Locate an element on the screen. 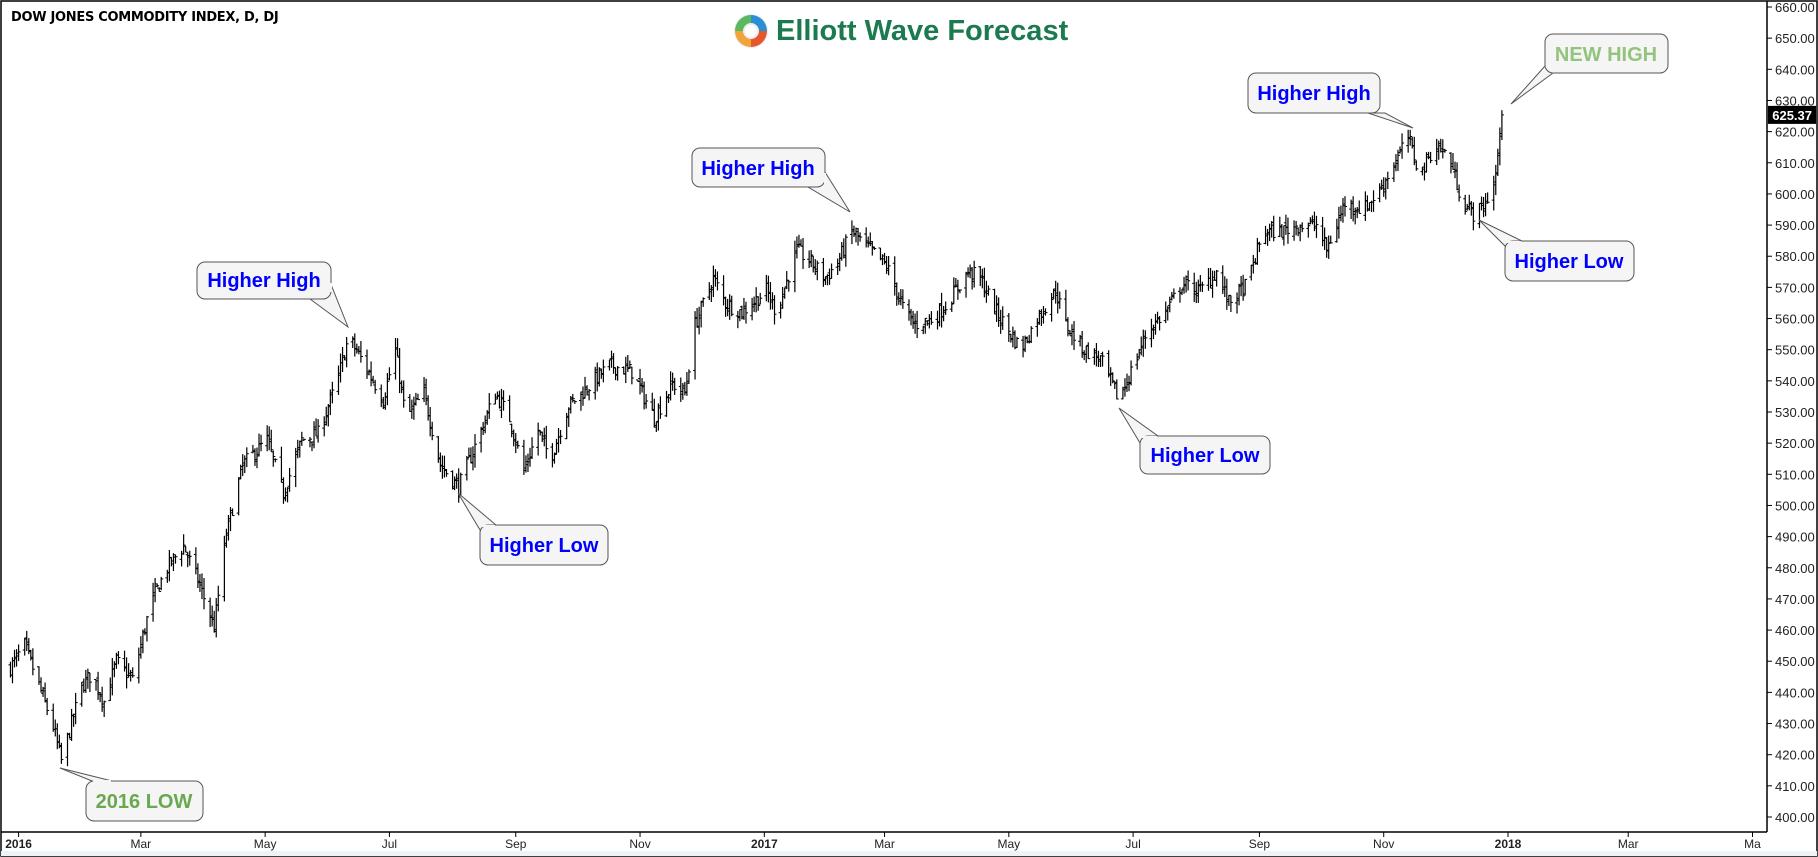  callout-label: NEW HIGH is located at coordinates (1606, 55).